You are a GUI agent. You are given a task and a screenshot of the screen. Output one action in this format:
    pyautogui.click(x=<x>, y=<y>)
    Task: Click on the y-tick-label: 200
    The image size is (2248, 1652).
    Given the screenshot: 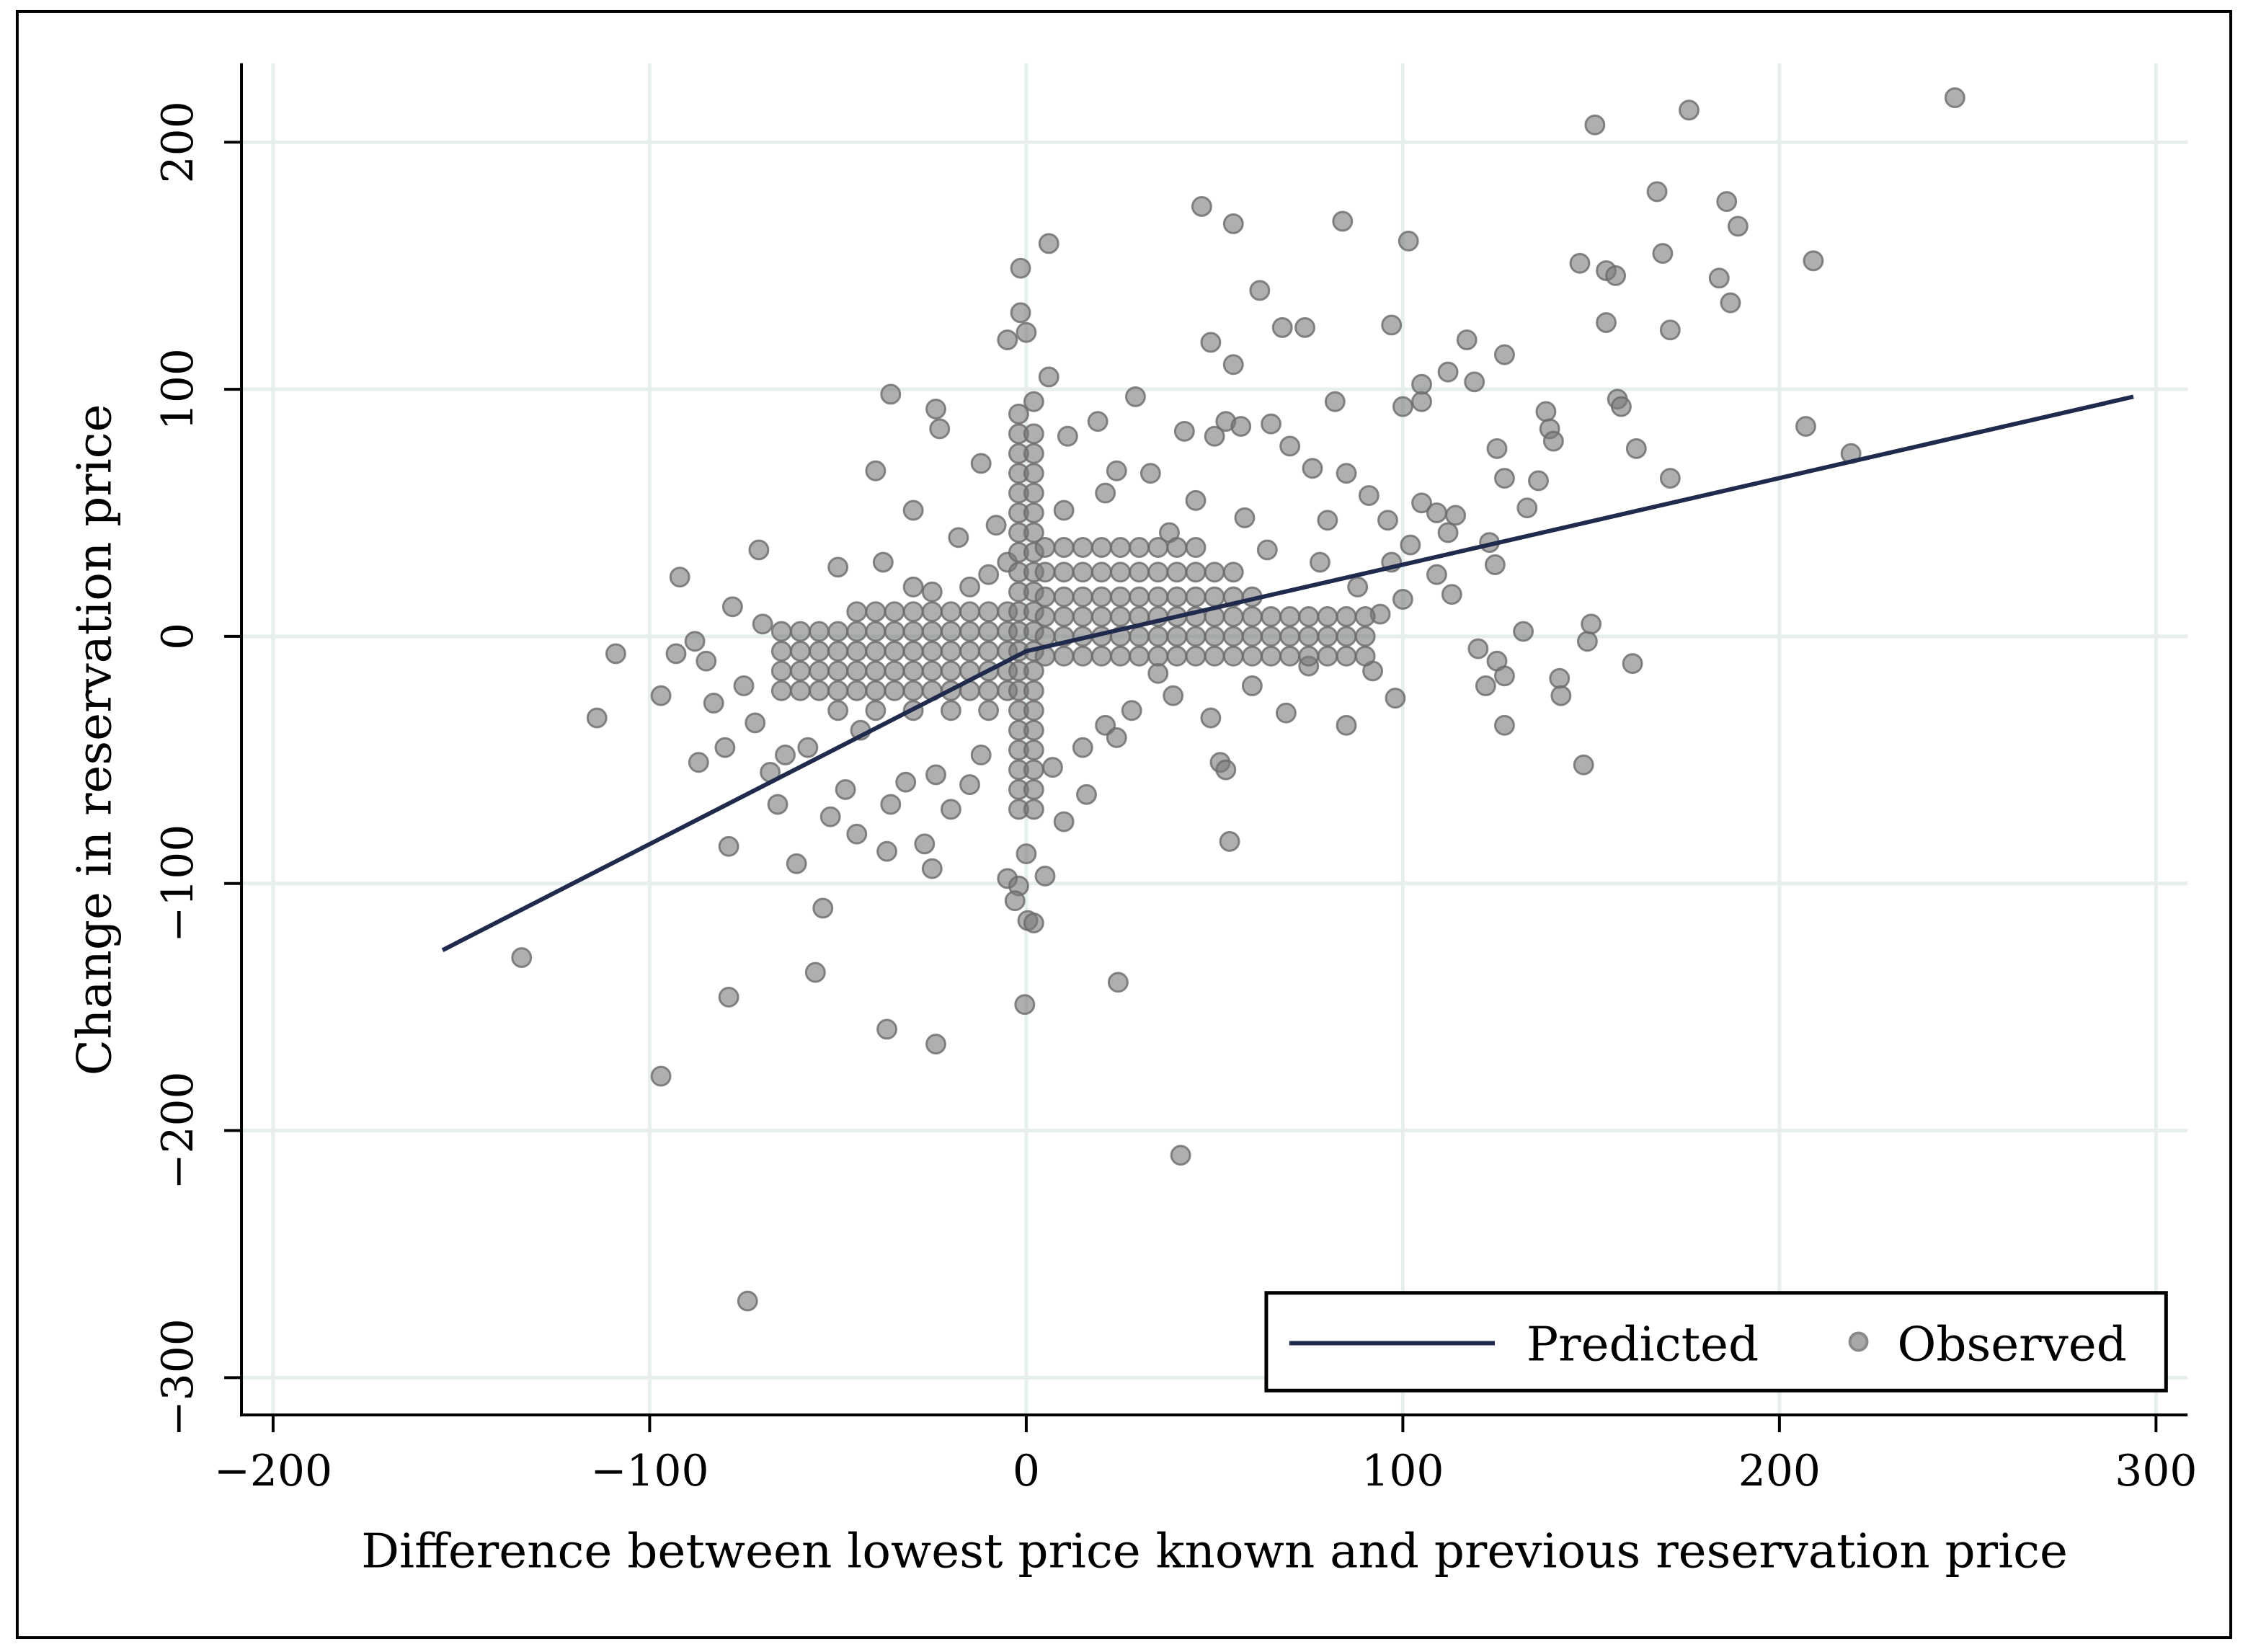 What is the action you would take?
    pyautogui.click(x=178, y=142)
    